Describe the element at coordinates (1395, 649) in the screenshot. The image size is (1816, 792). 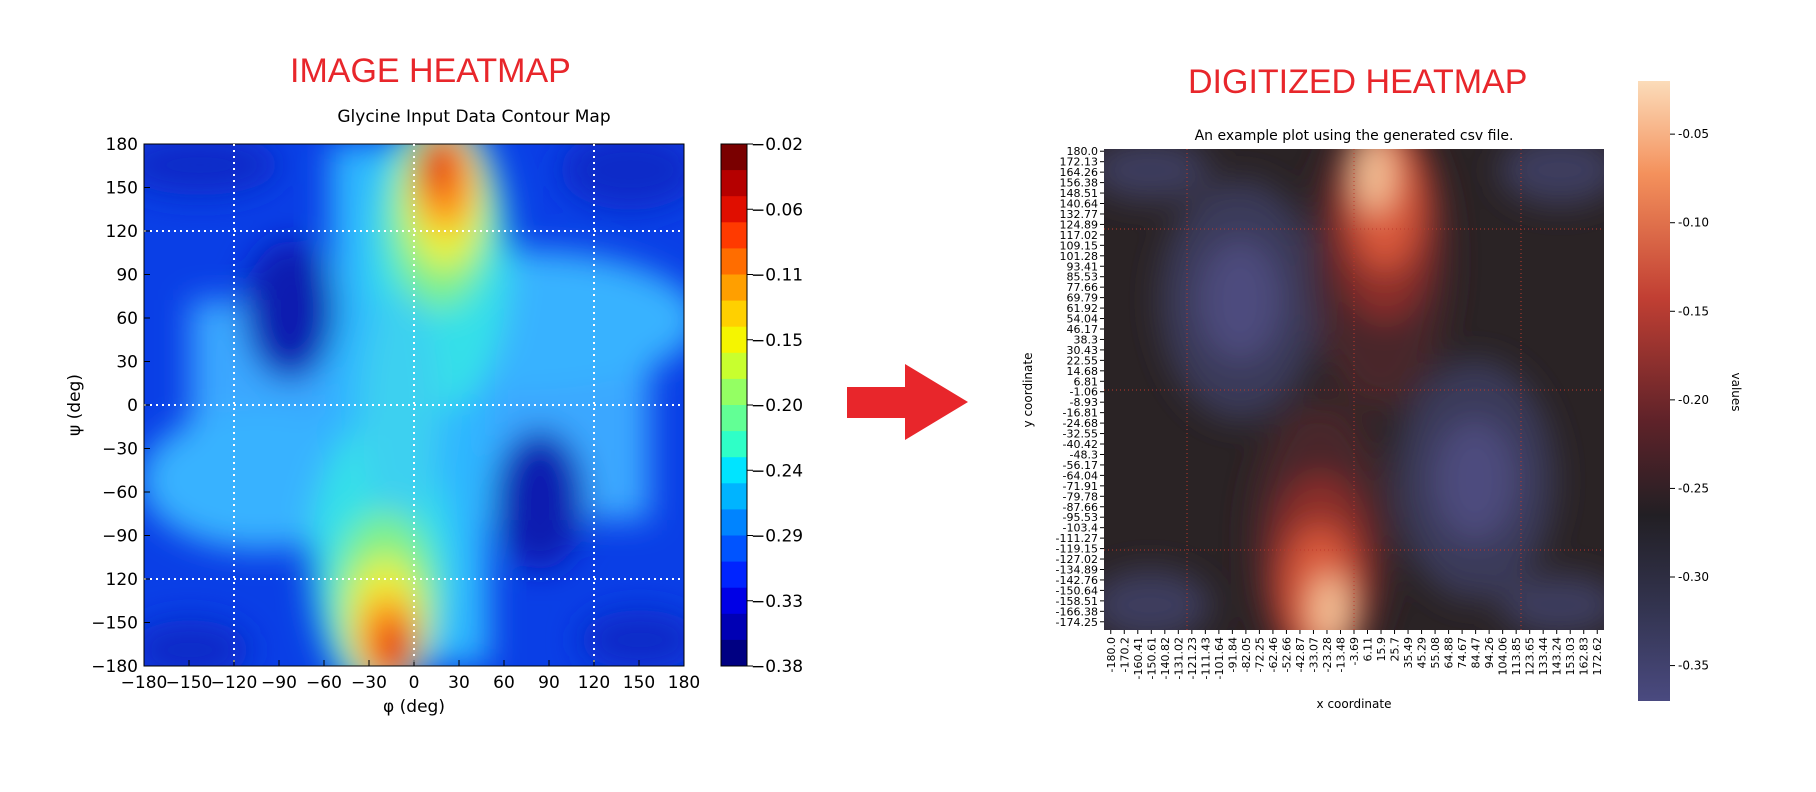
I see `right-x-tick-label: 25.7` at that location.